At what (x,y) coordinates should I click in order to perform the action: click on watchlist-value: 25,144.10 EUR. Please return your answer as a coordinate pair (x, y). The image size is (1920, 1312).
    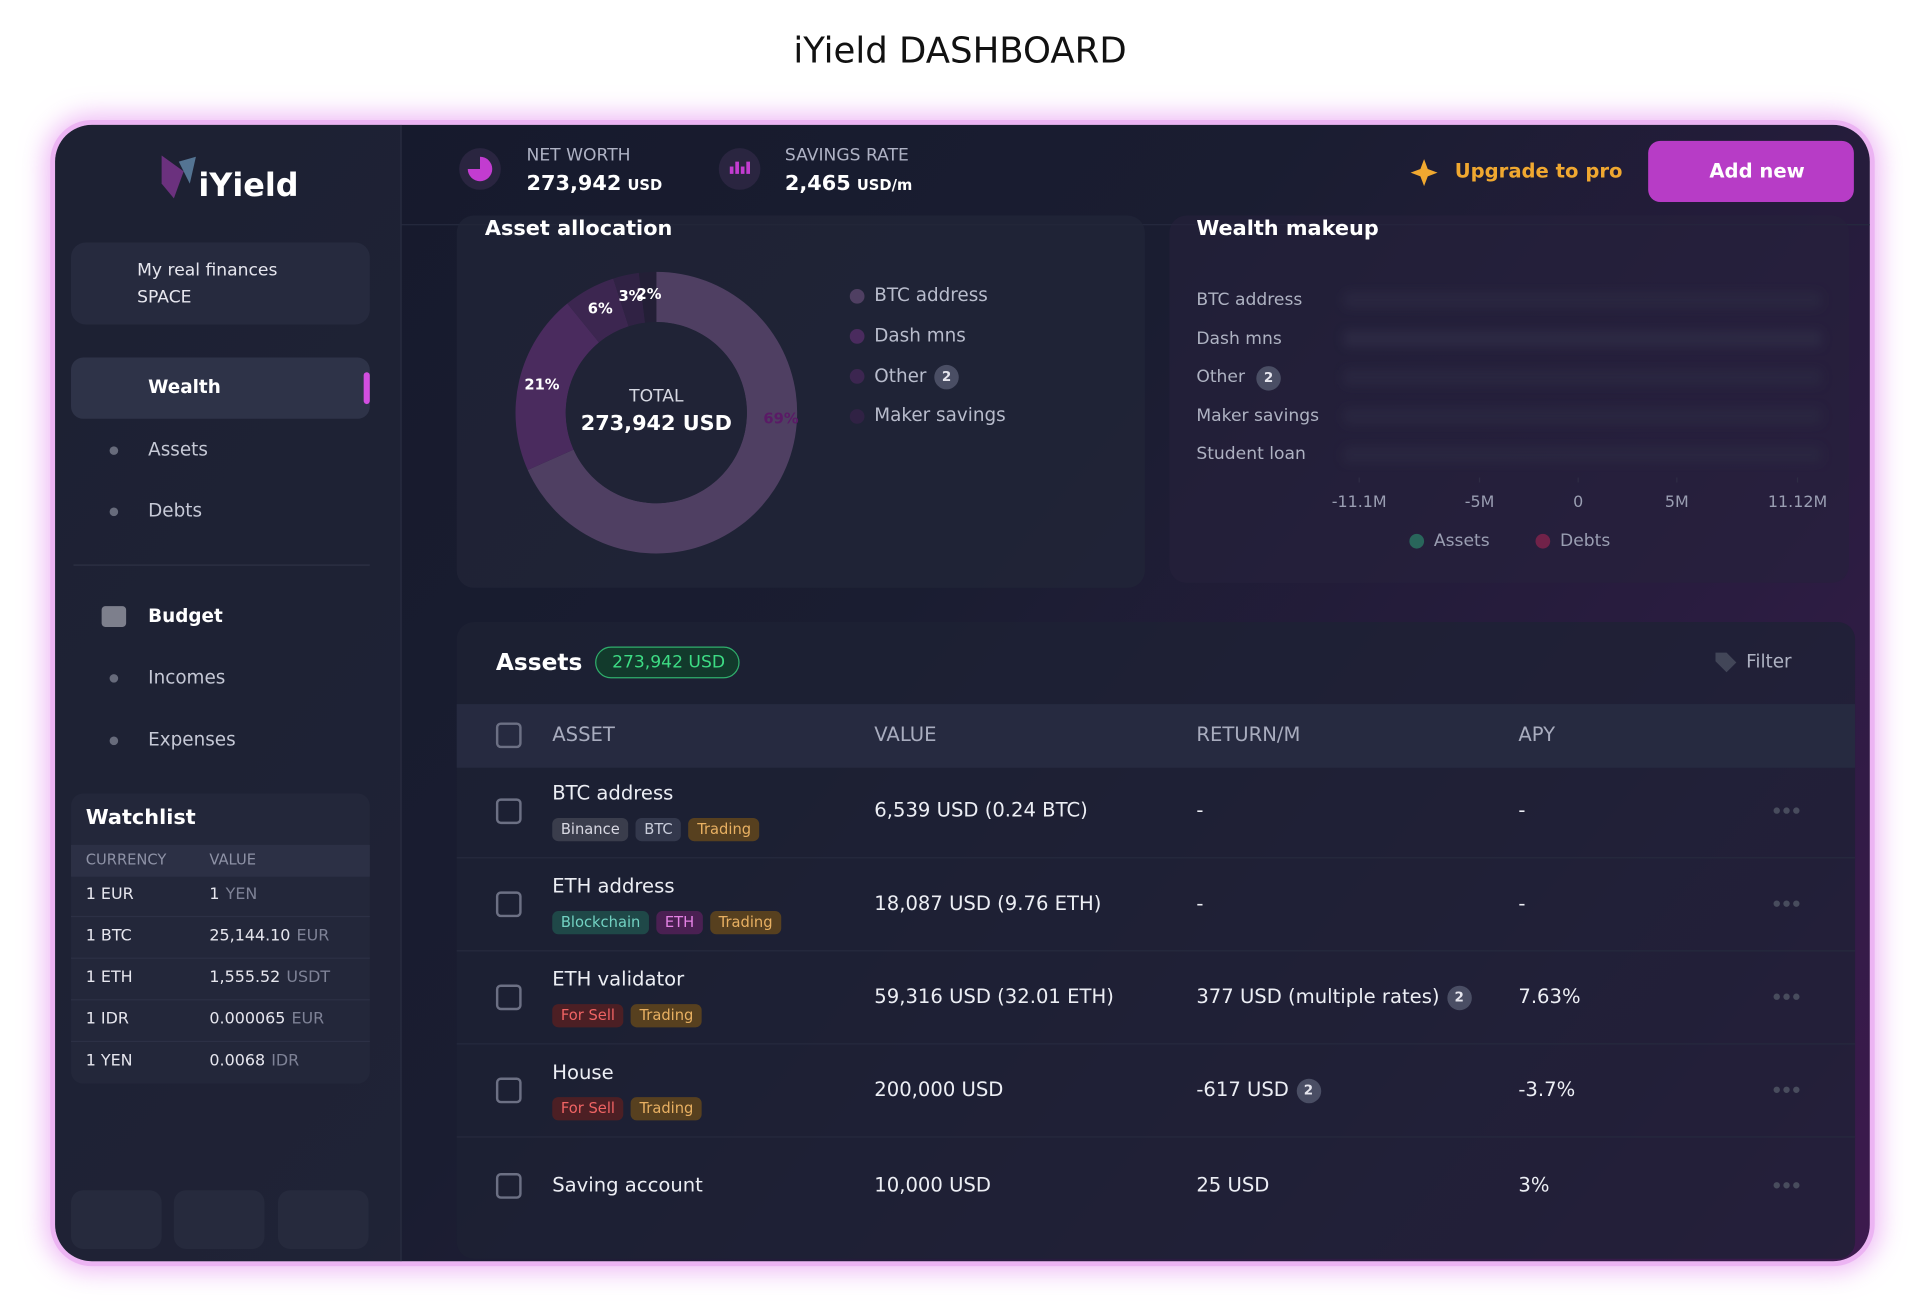
    Looking at the image, I should click on (269, 936).